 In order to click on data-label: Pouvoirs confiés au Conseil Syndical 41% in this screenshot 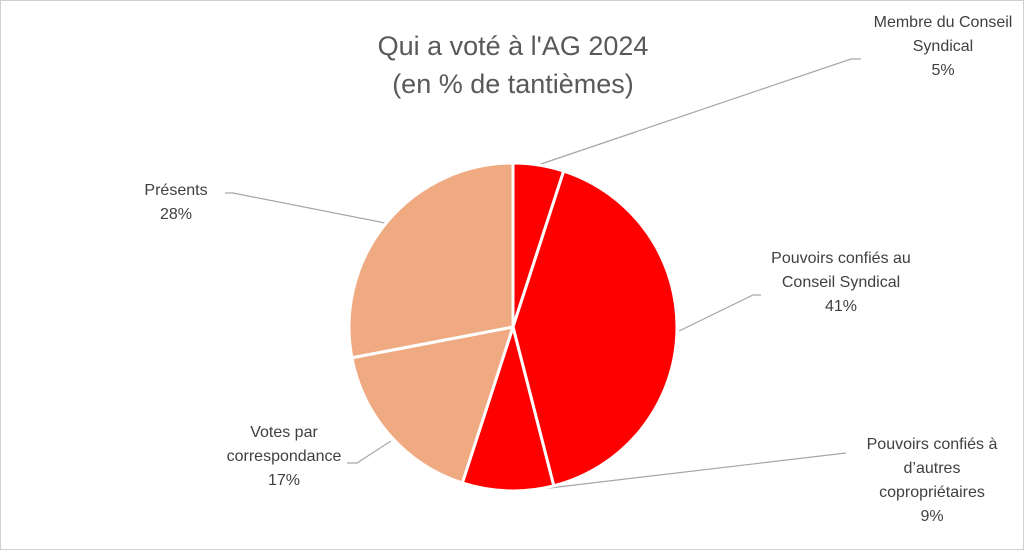, I will do `click(841, 283)`.